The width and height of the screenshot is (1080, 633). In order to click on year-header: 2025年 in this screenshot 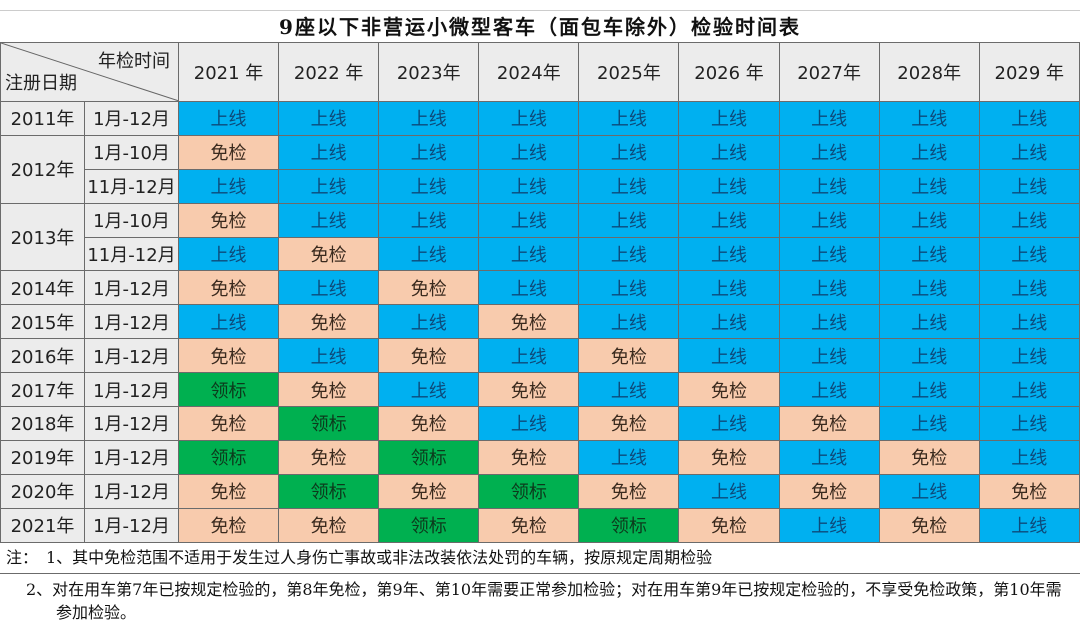, I will do `click(629, 72)`.